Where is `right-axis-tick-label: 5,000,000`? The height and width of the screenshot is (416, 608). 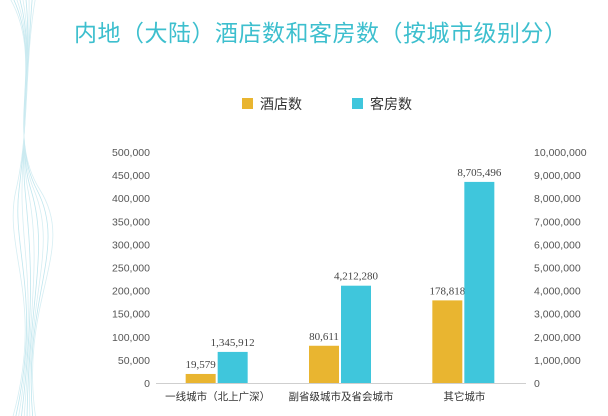
right-axis-tick-label: 5,000,000 is located at coordinates (557, 269).